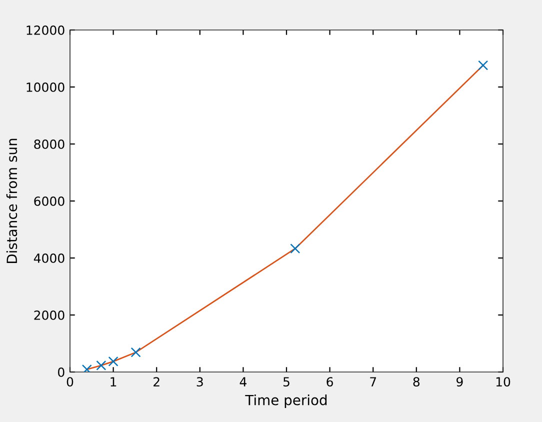 This screenshot has width=542, height=422. I want to click on y-tick-label: 8000, so click(49, 144).